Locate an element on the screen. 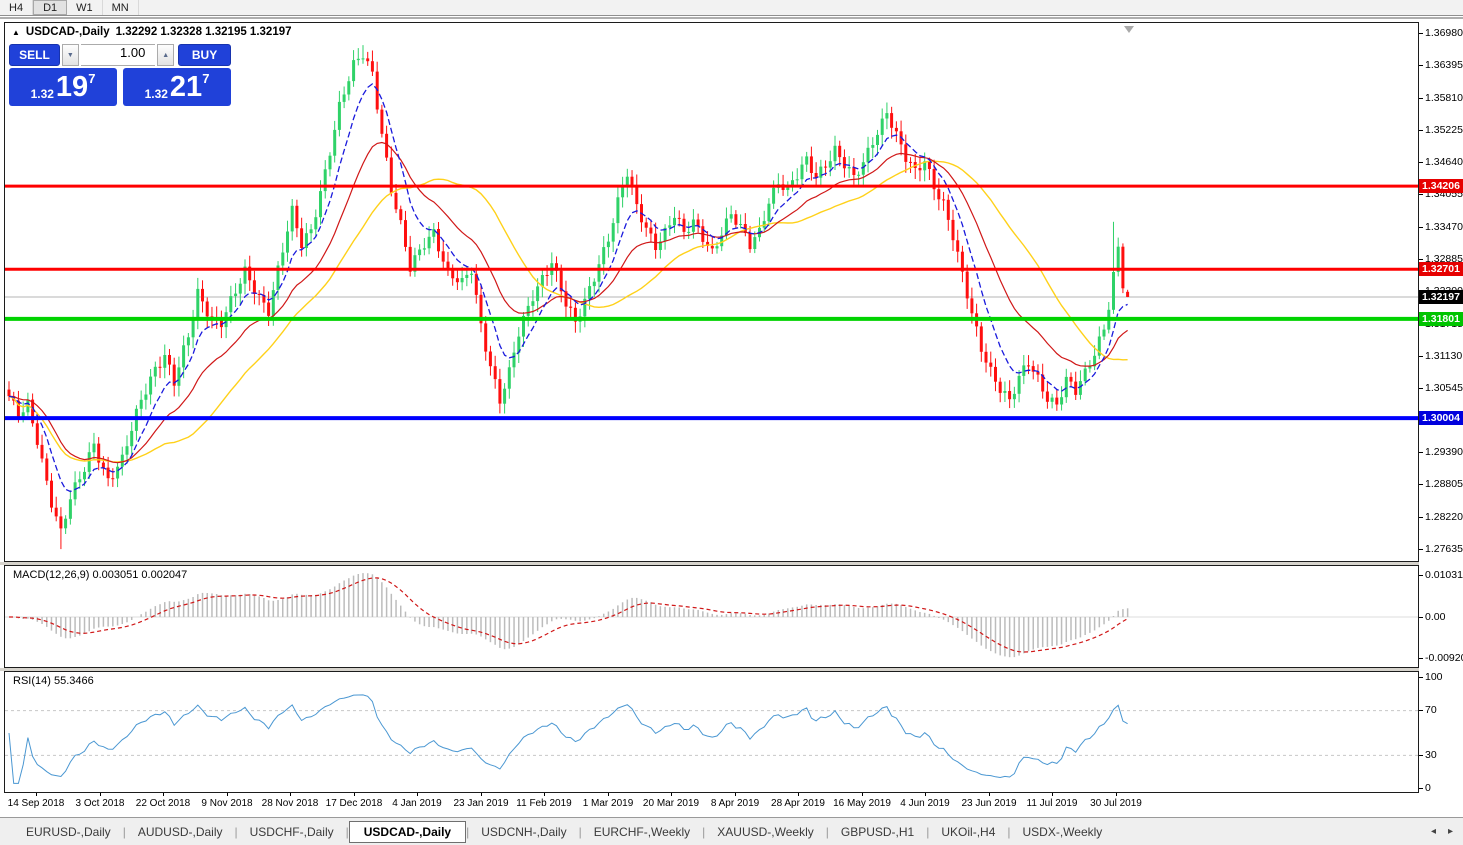  buy-price-big: 21 is located at coordinates (186, 87).